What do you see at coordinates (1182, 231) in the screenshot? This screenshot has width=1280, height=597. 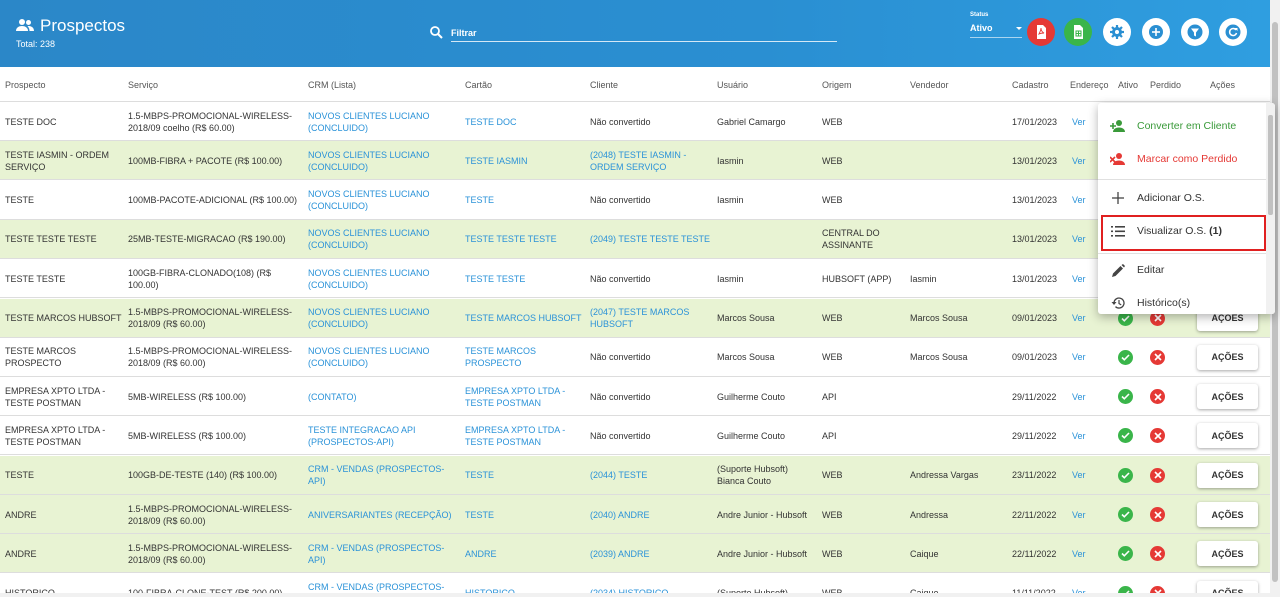 I see `menu-item-view-os: Visualizar O.S. (1)` at bounding box center [1182, 231].